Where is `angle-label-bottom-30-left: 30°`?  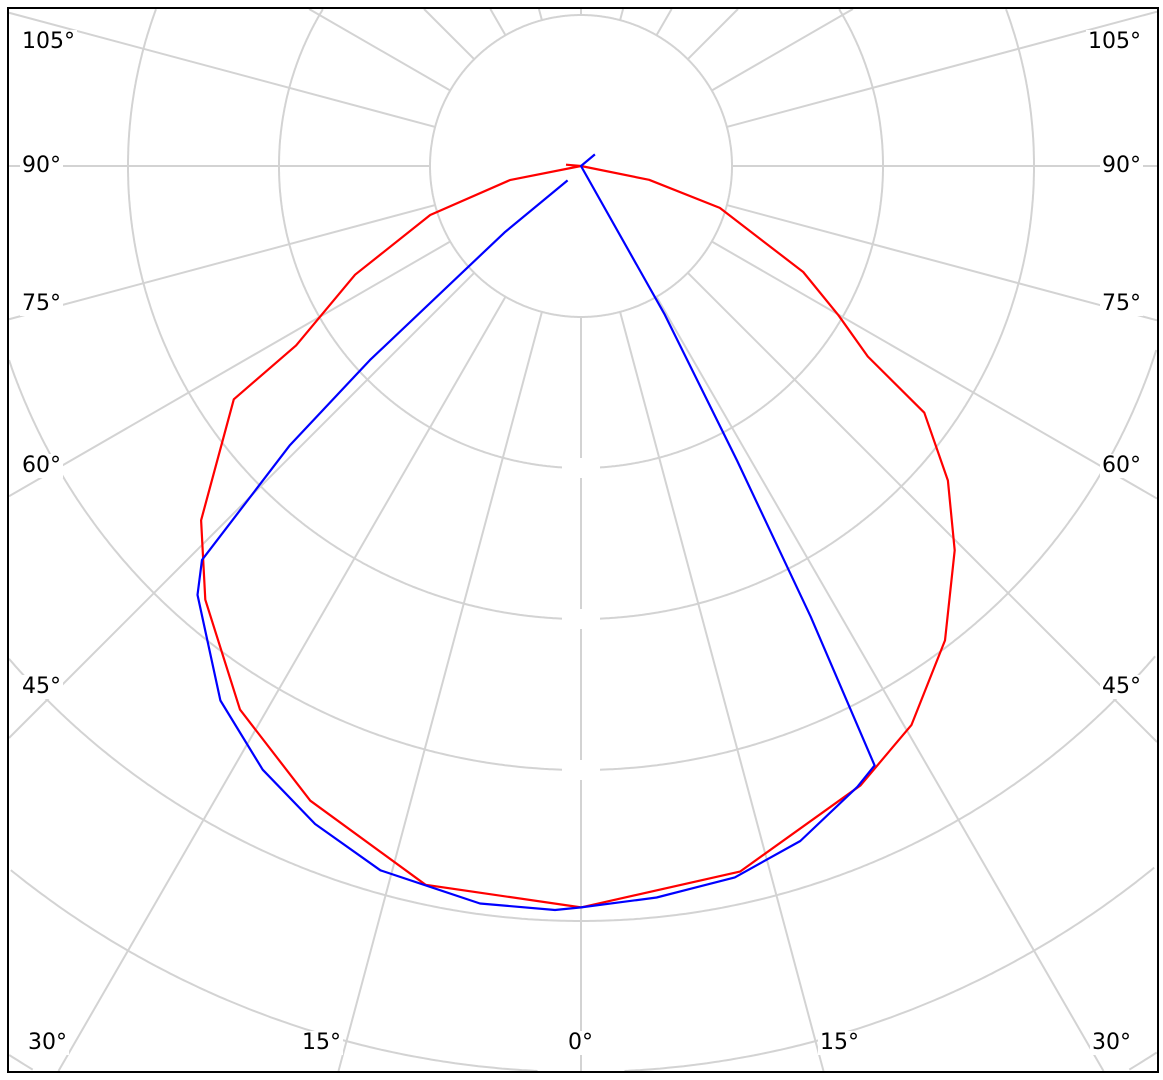
angle-label-bottom-30-left: 30° is located at coordinates (47, 1042).